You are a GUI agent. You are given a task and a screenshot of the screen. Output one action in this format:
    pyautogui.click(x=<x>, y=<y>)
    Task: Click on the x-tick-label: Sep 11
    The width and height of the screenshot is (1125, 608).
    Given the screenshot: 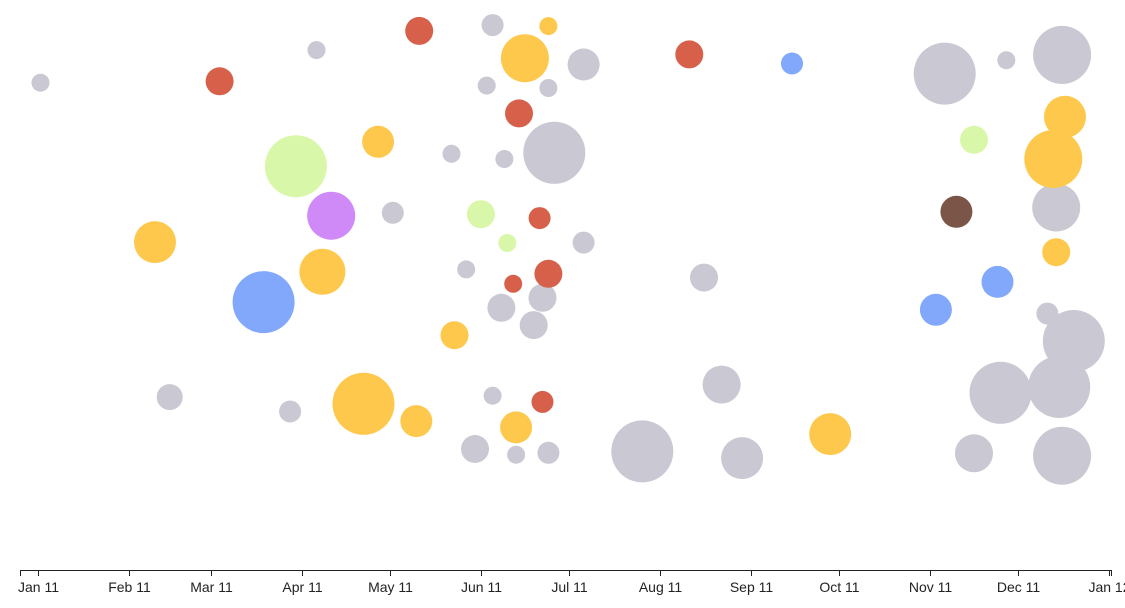 What is the action you would take?
    pyautogui.click(x=752, y=587)
    